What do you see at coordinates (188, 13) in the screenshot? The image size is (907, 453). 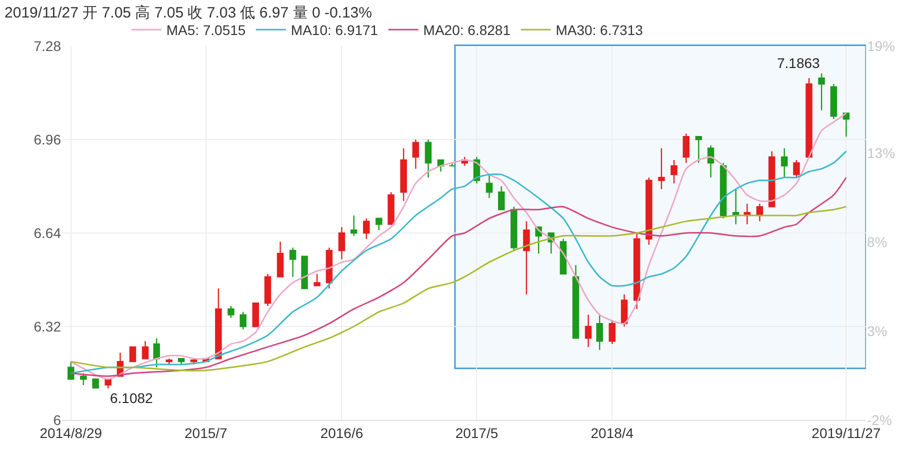 I see `chart-title: 2019/11/27 开 7.05 高 7.05 收 7.03 低 6.97 量 0 -0.13%` at bounding box center [188, 13].